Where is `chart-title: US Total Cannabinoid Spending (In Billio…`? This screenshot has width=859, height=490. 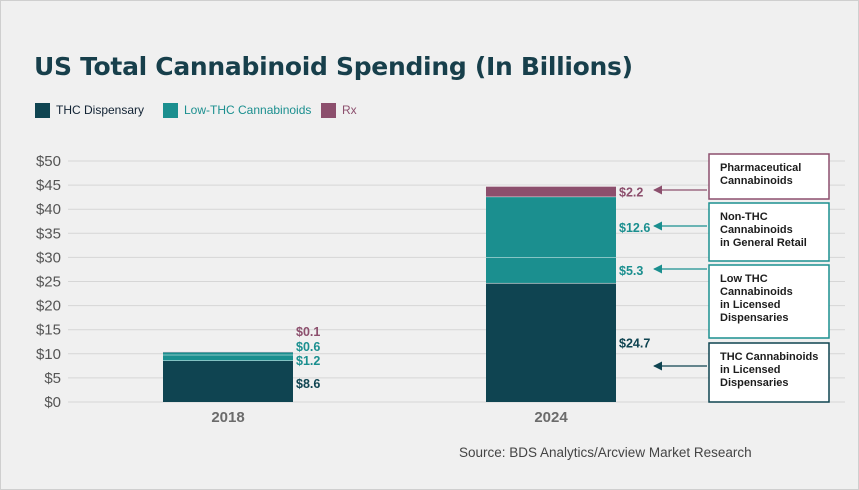 chart-title: US Total Cannabinoid Spending (In Billio… is located at coordinates (333, 66).